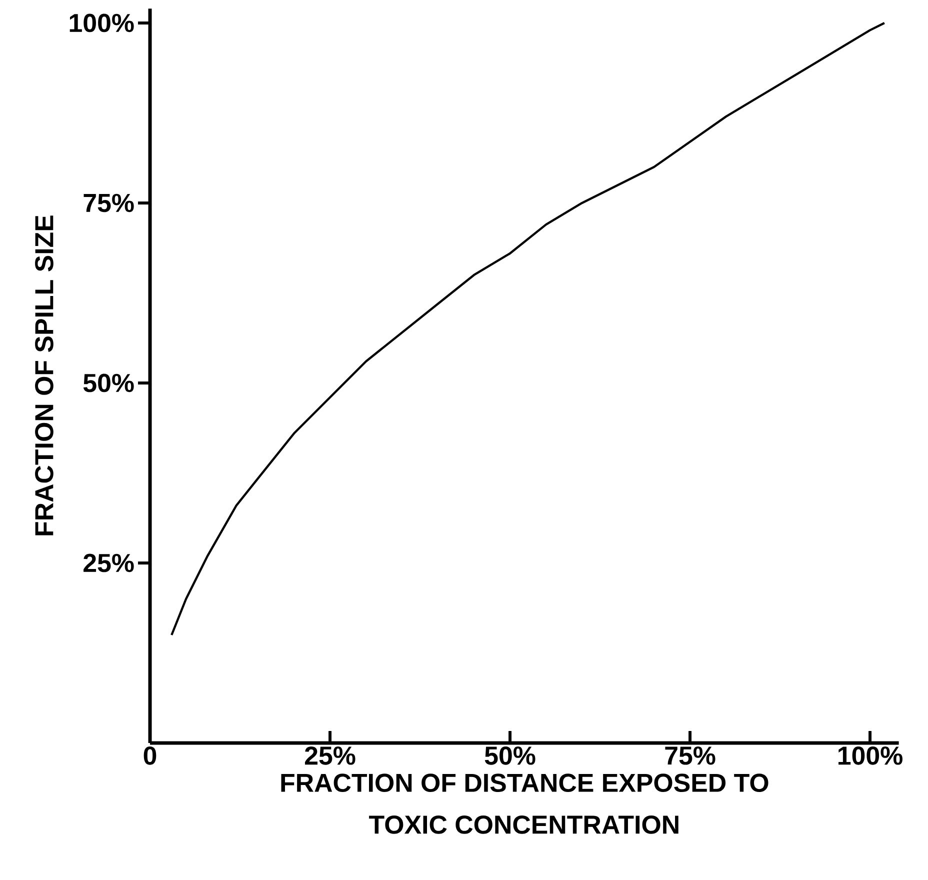 The image size is (928, 880). What do you see at coordinates (870, 755) in the screenshot?
I see `x-tick-label: 100%` at bounding box center [870, 755].